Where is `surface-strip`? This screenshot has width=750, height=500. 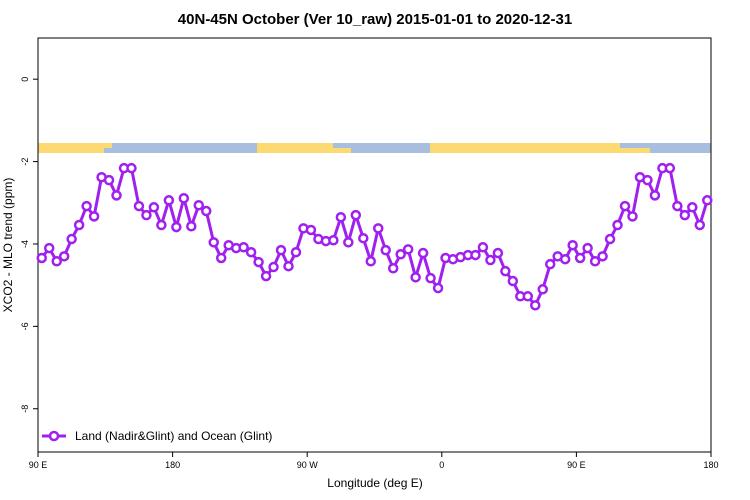 surface-strip is located at coordinates (374, 148).